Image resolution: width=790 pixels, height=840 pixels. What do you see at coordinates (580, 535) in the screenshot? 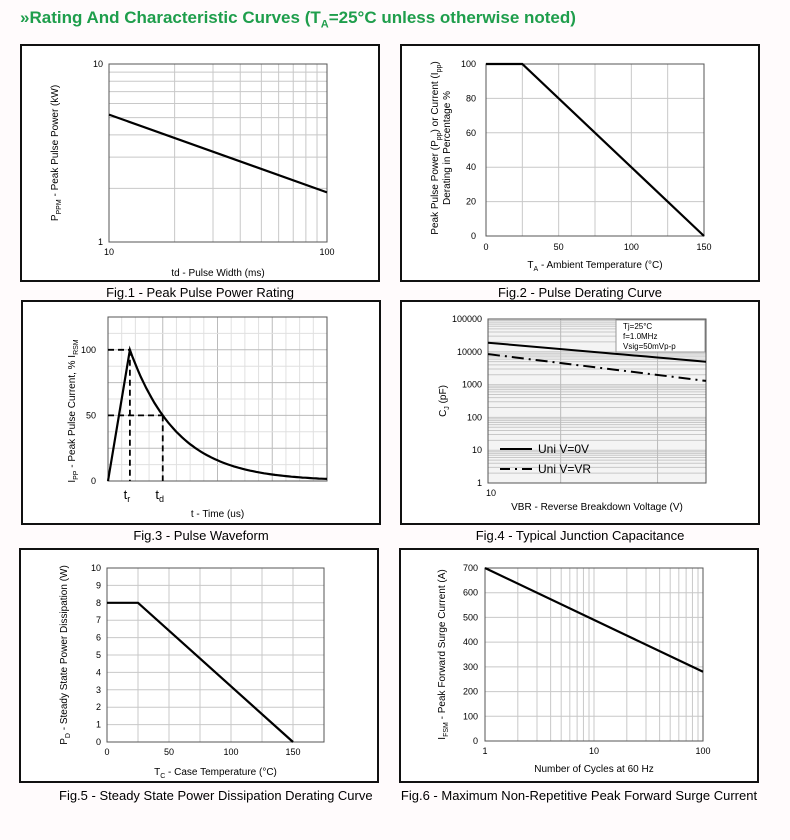
I see `fig4-caption: Fig.4 - Typical Junction Capacitance` at bounding box center [580, 535].